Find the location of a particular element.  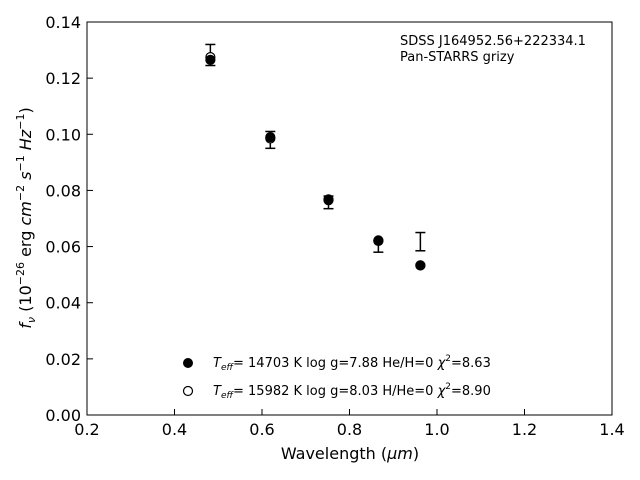

x-tick-label: 1.2 is located at coordinates (524, 429).